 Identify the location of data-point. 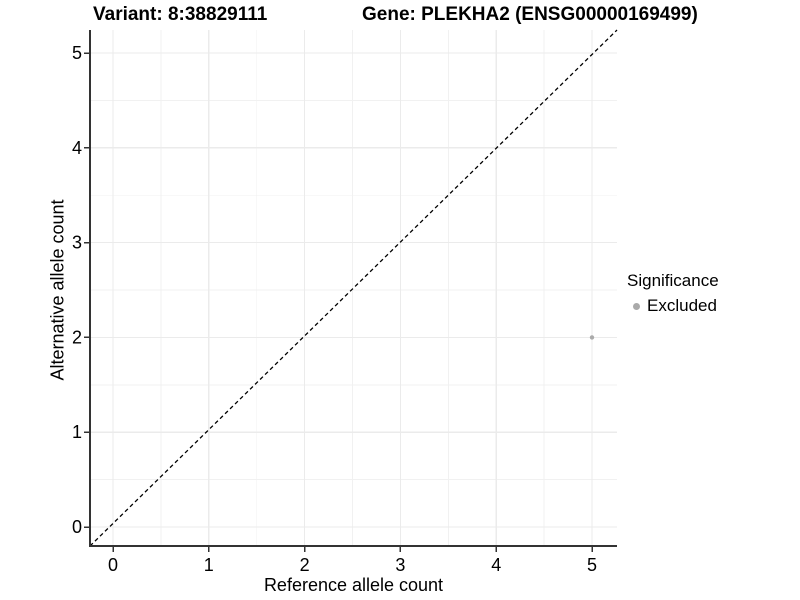
(592, 337).